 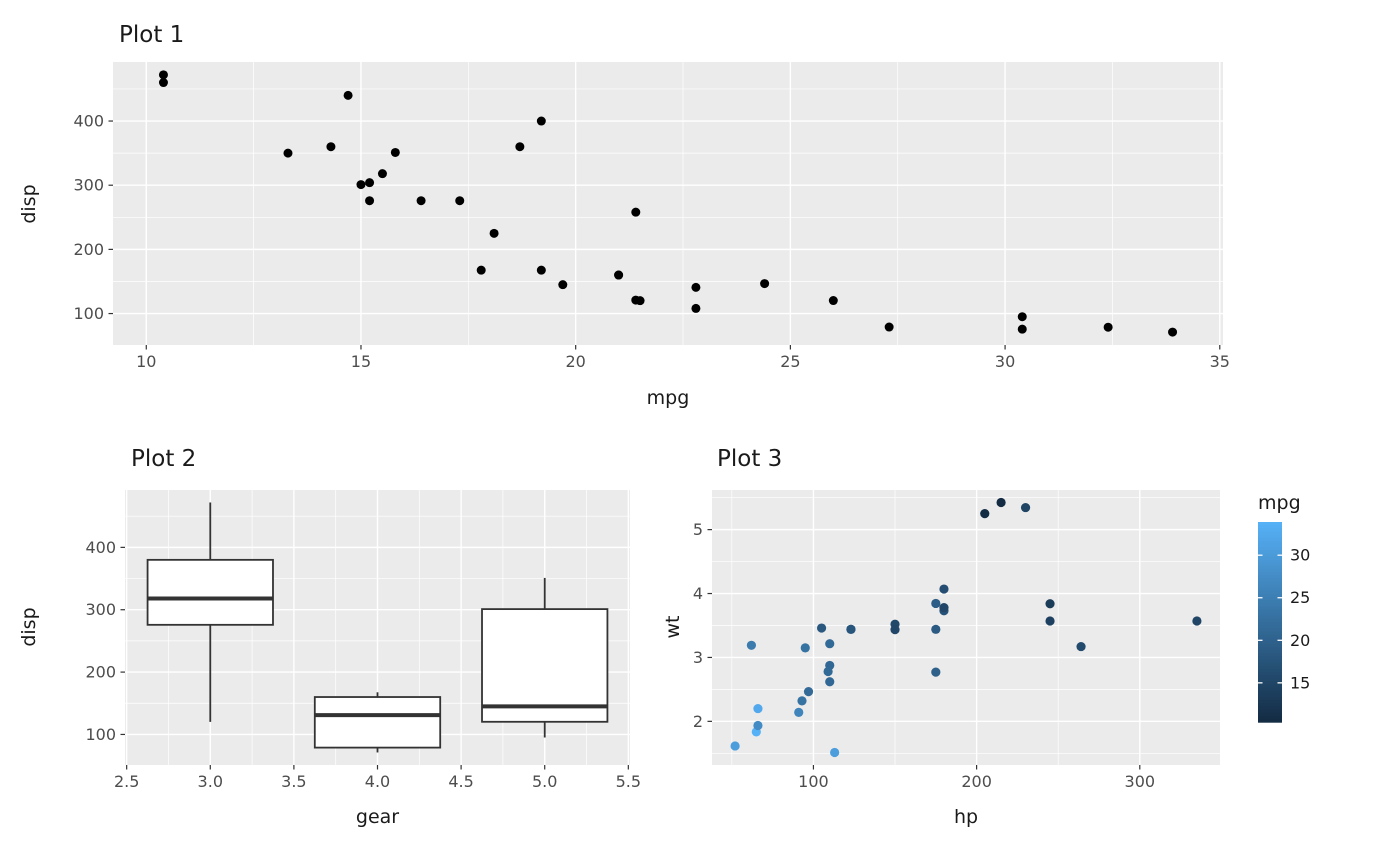 I want to click on x-tick-label: 35, so click(x=1220, y=361).